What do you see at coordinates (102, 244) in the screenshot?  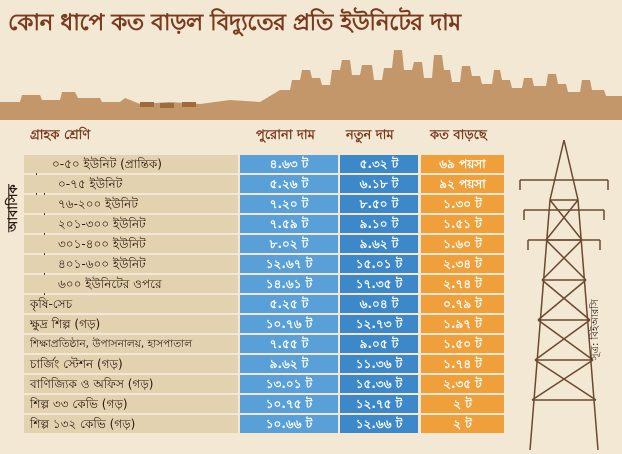 I see `row-label: ৩০১-৪০০ ইউনিট` at bounding box center [102, 244].